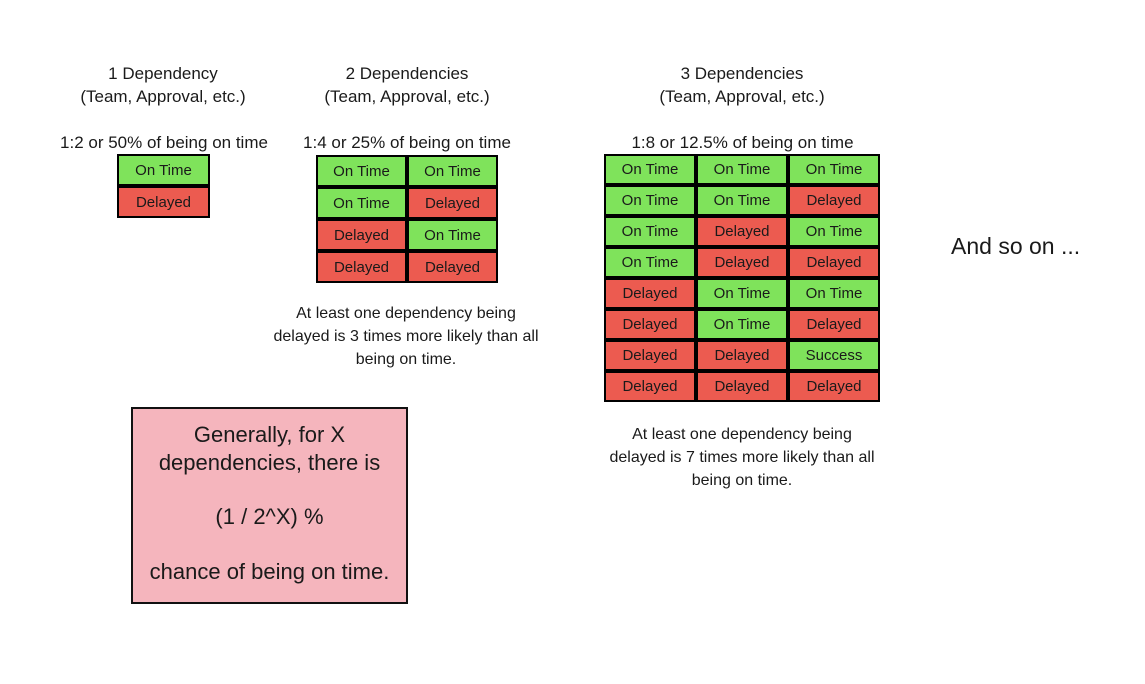  What do you see at coordinates (742, 85) in the screenshot?
I see `section-3-heading: 3 Dependencies (Team, Approval, etc.)` at bounding box center [742, 85].